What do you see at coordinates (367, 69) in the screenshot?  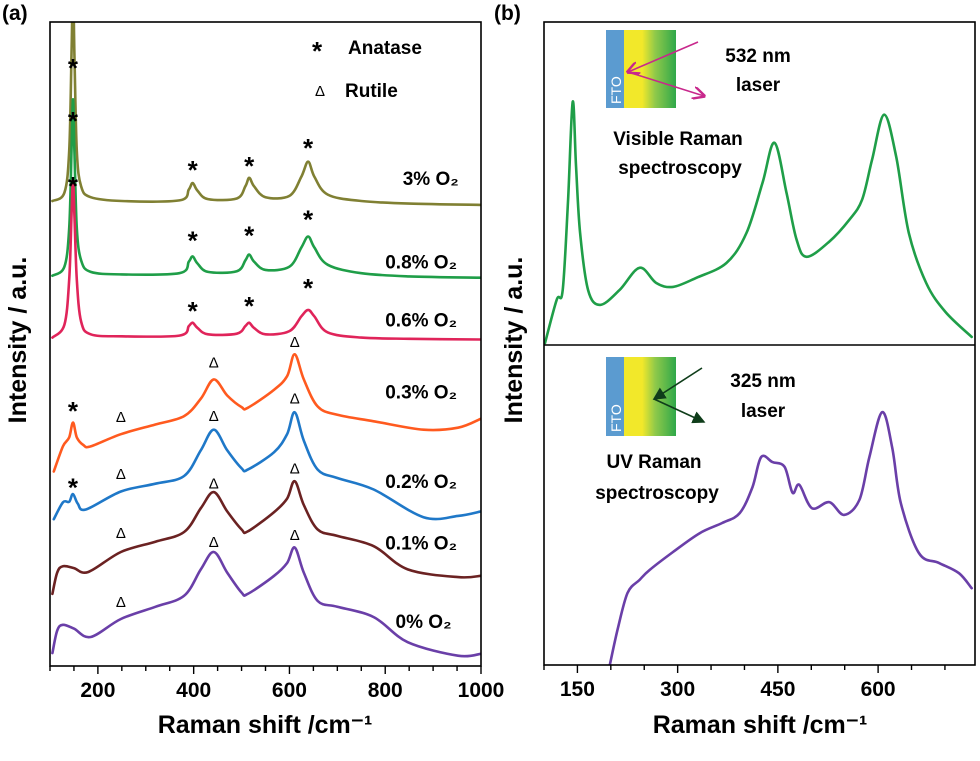 I see `panel-a-legend: * Anatase Δ Rutile` at bounding box center [367, 69].